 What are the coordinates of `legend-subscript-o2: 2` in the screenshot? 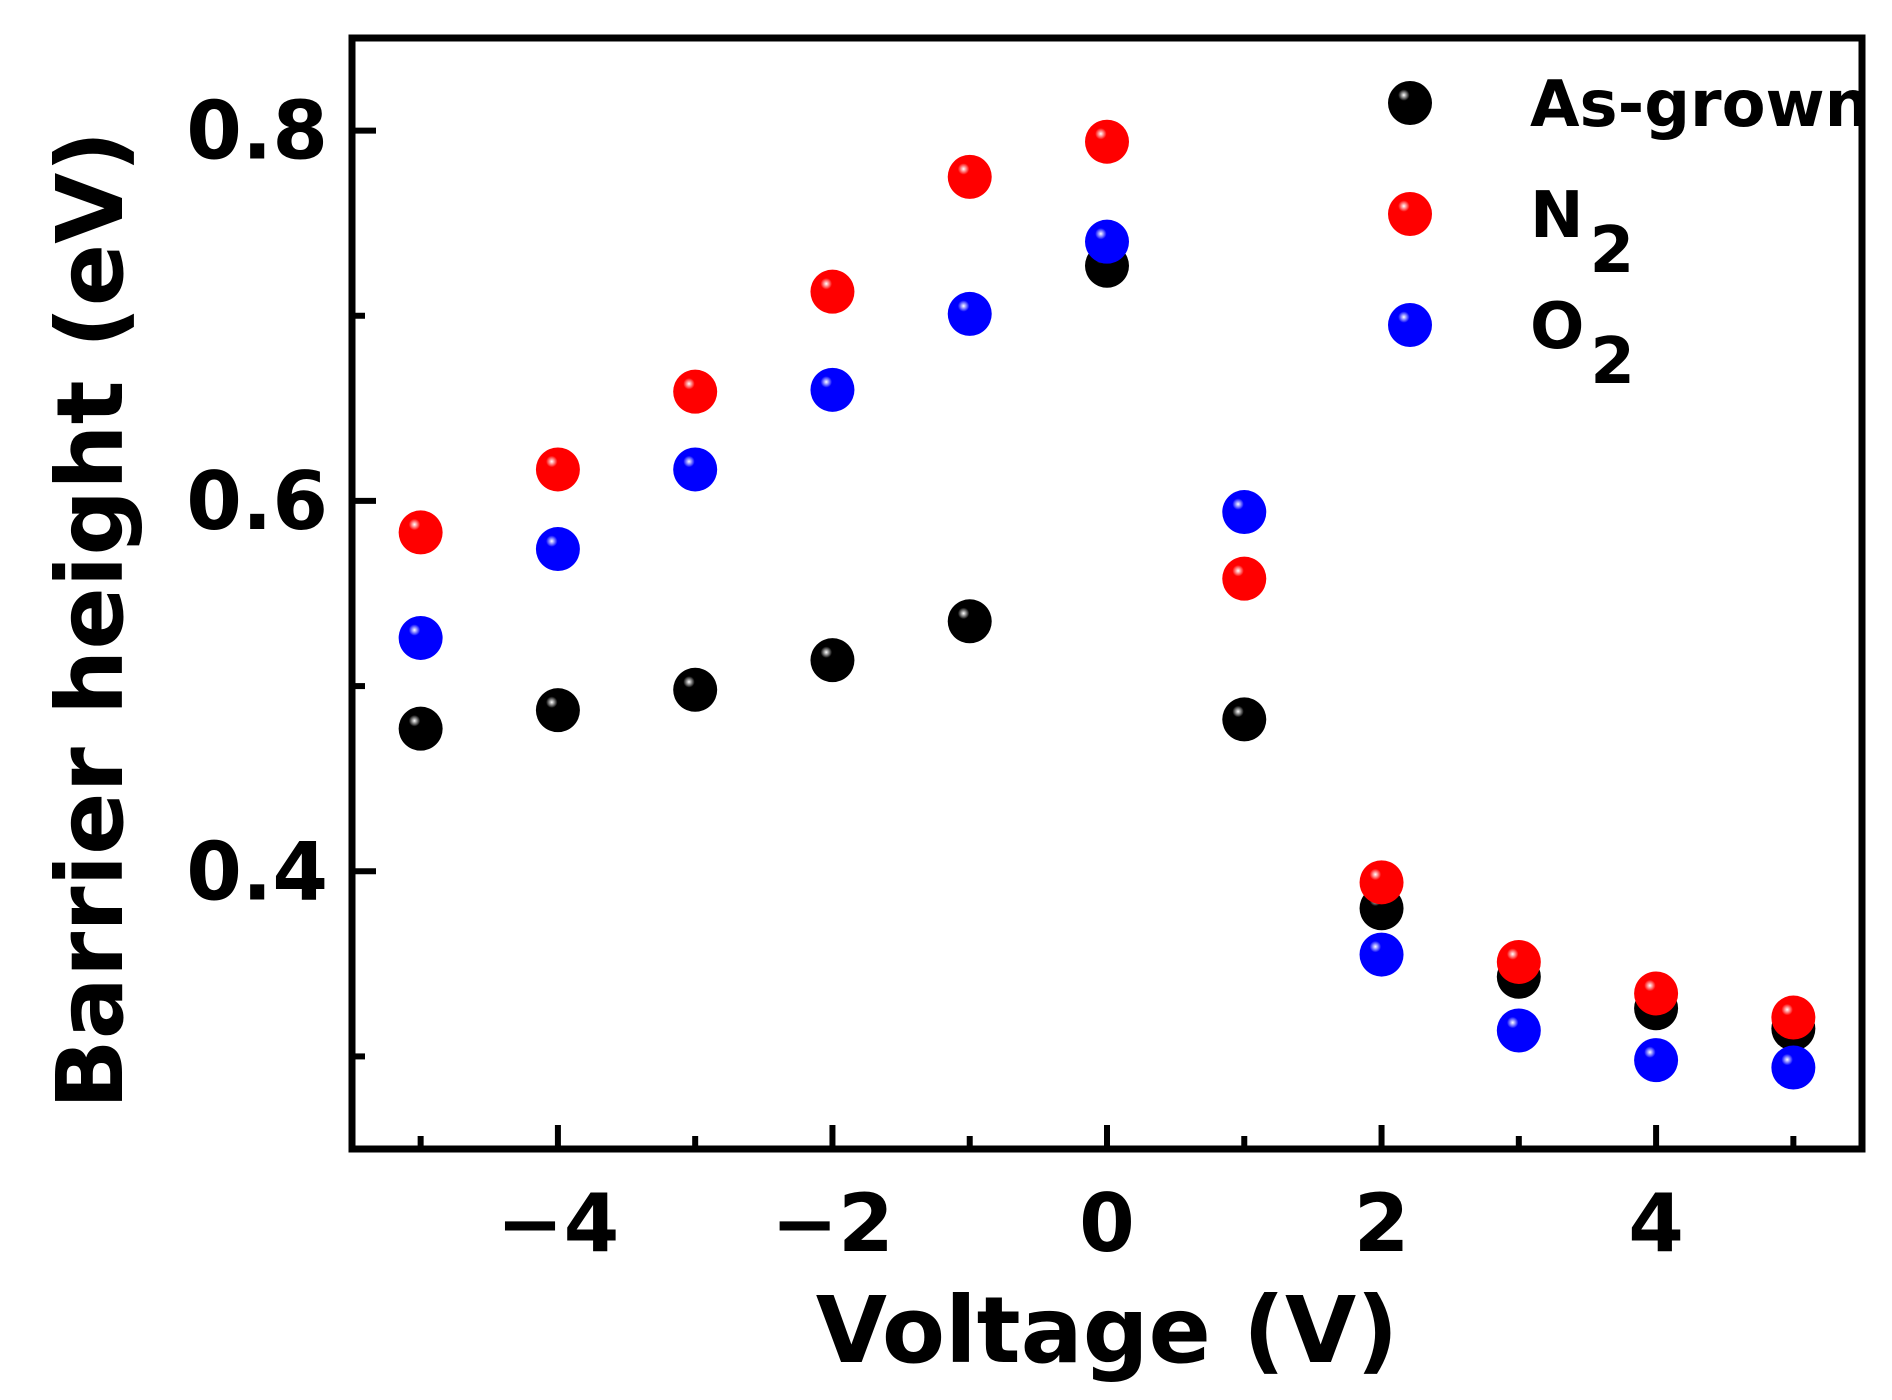 It's located at (1612, 362).